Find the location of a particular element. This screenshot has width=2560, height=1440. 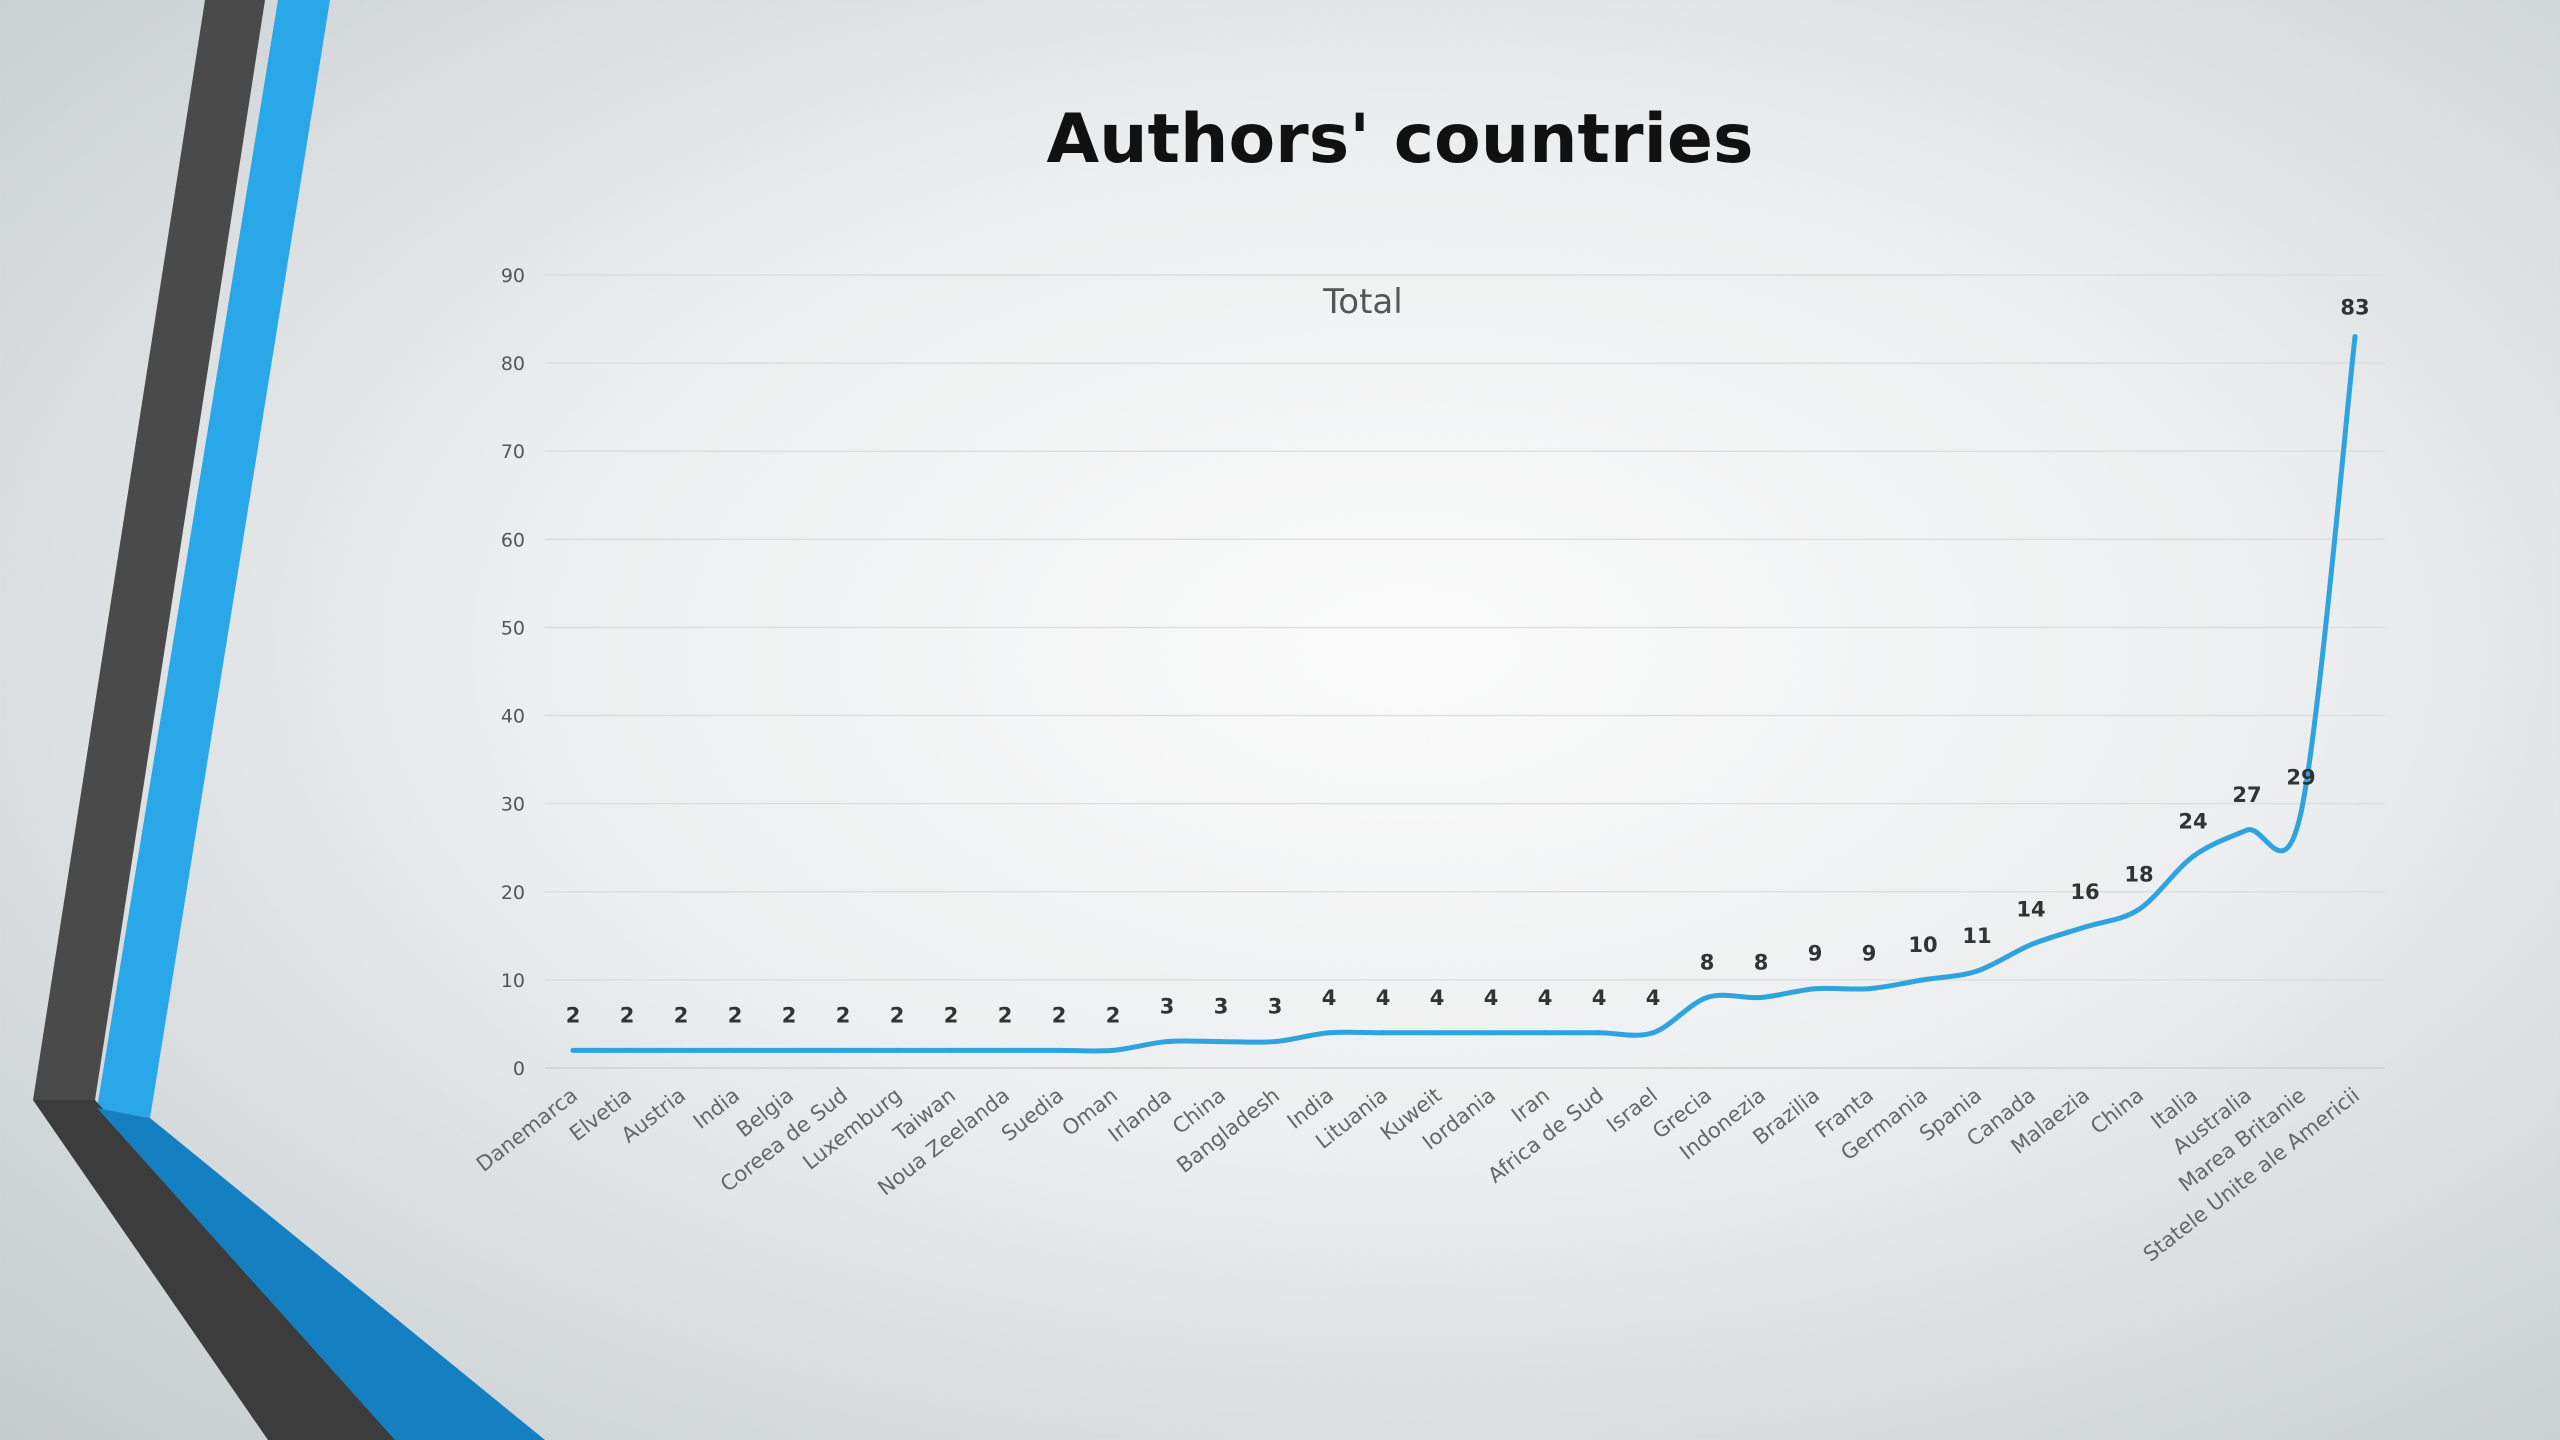

y-tick-label: 0 is located at coordinates (519, 1069).